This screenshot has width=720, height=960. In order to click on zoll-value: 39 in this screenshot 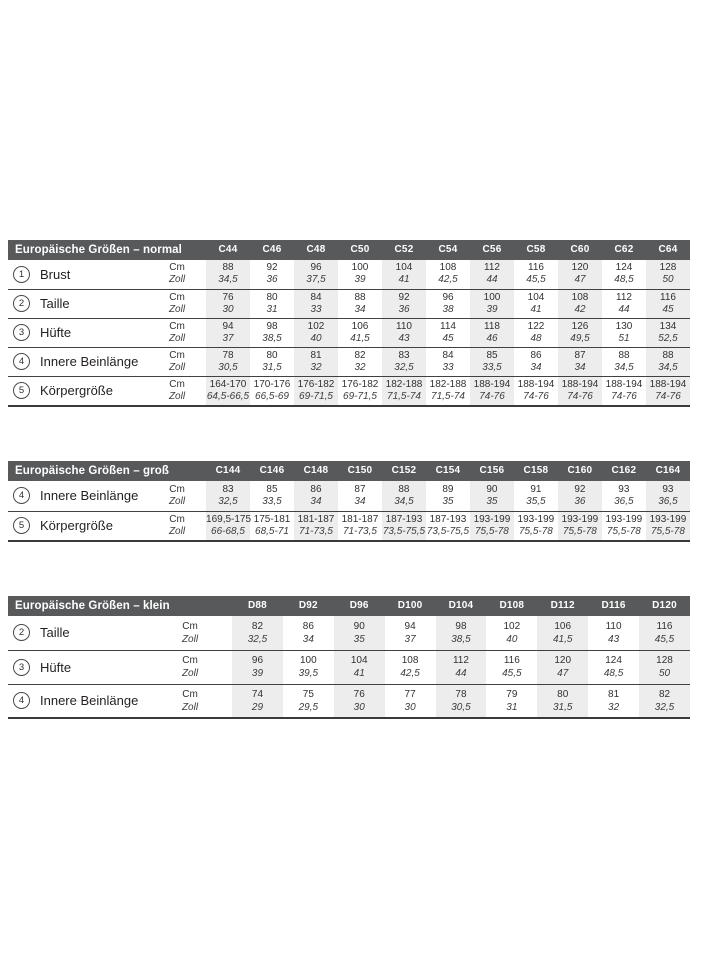, I will do `click(360, 280)`.